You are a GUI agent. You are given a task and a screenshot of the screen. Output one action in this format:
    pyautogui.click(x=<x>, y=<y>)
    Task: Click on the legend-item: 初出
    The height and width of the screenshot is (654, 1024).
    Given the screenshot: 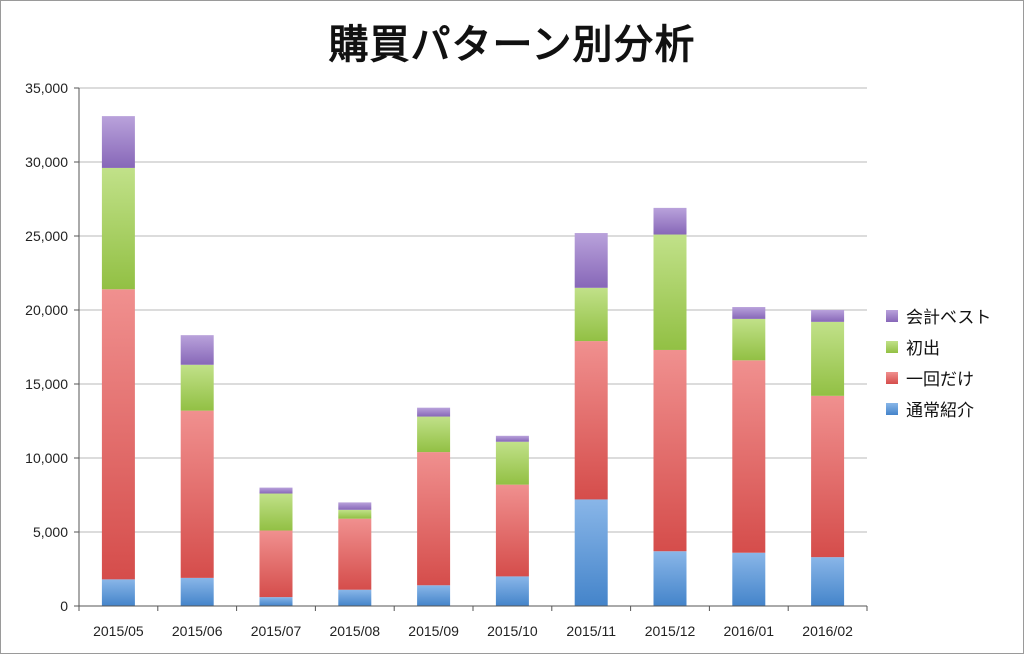 What is the action you would take?
    pyautogui.click(x=955, y=346)
    